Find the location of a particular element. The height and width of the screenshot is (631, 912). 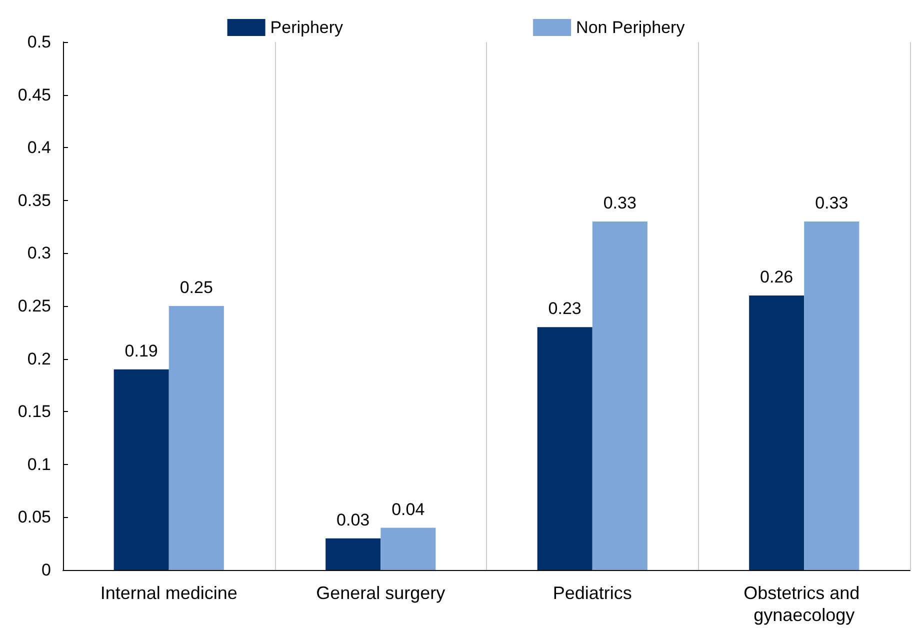

y-tick-label: 0.4 is located at coordinates (39, 148).